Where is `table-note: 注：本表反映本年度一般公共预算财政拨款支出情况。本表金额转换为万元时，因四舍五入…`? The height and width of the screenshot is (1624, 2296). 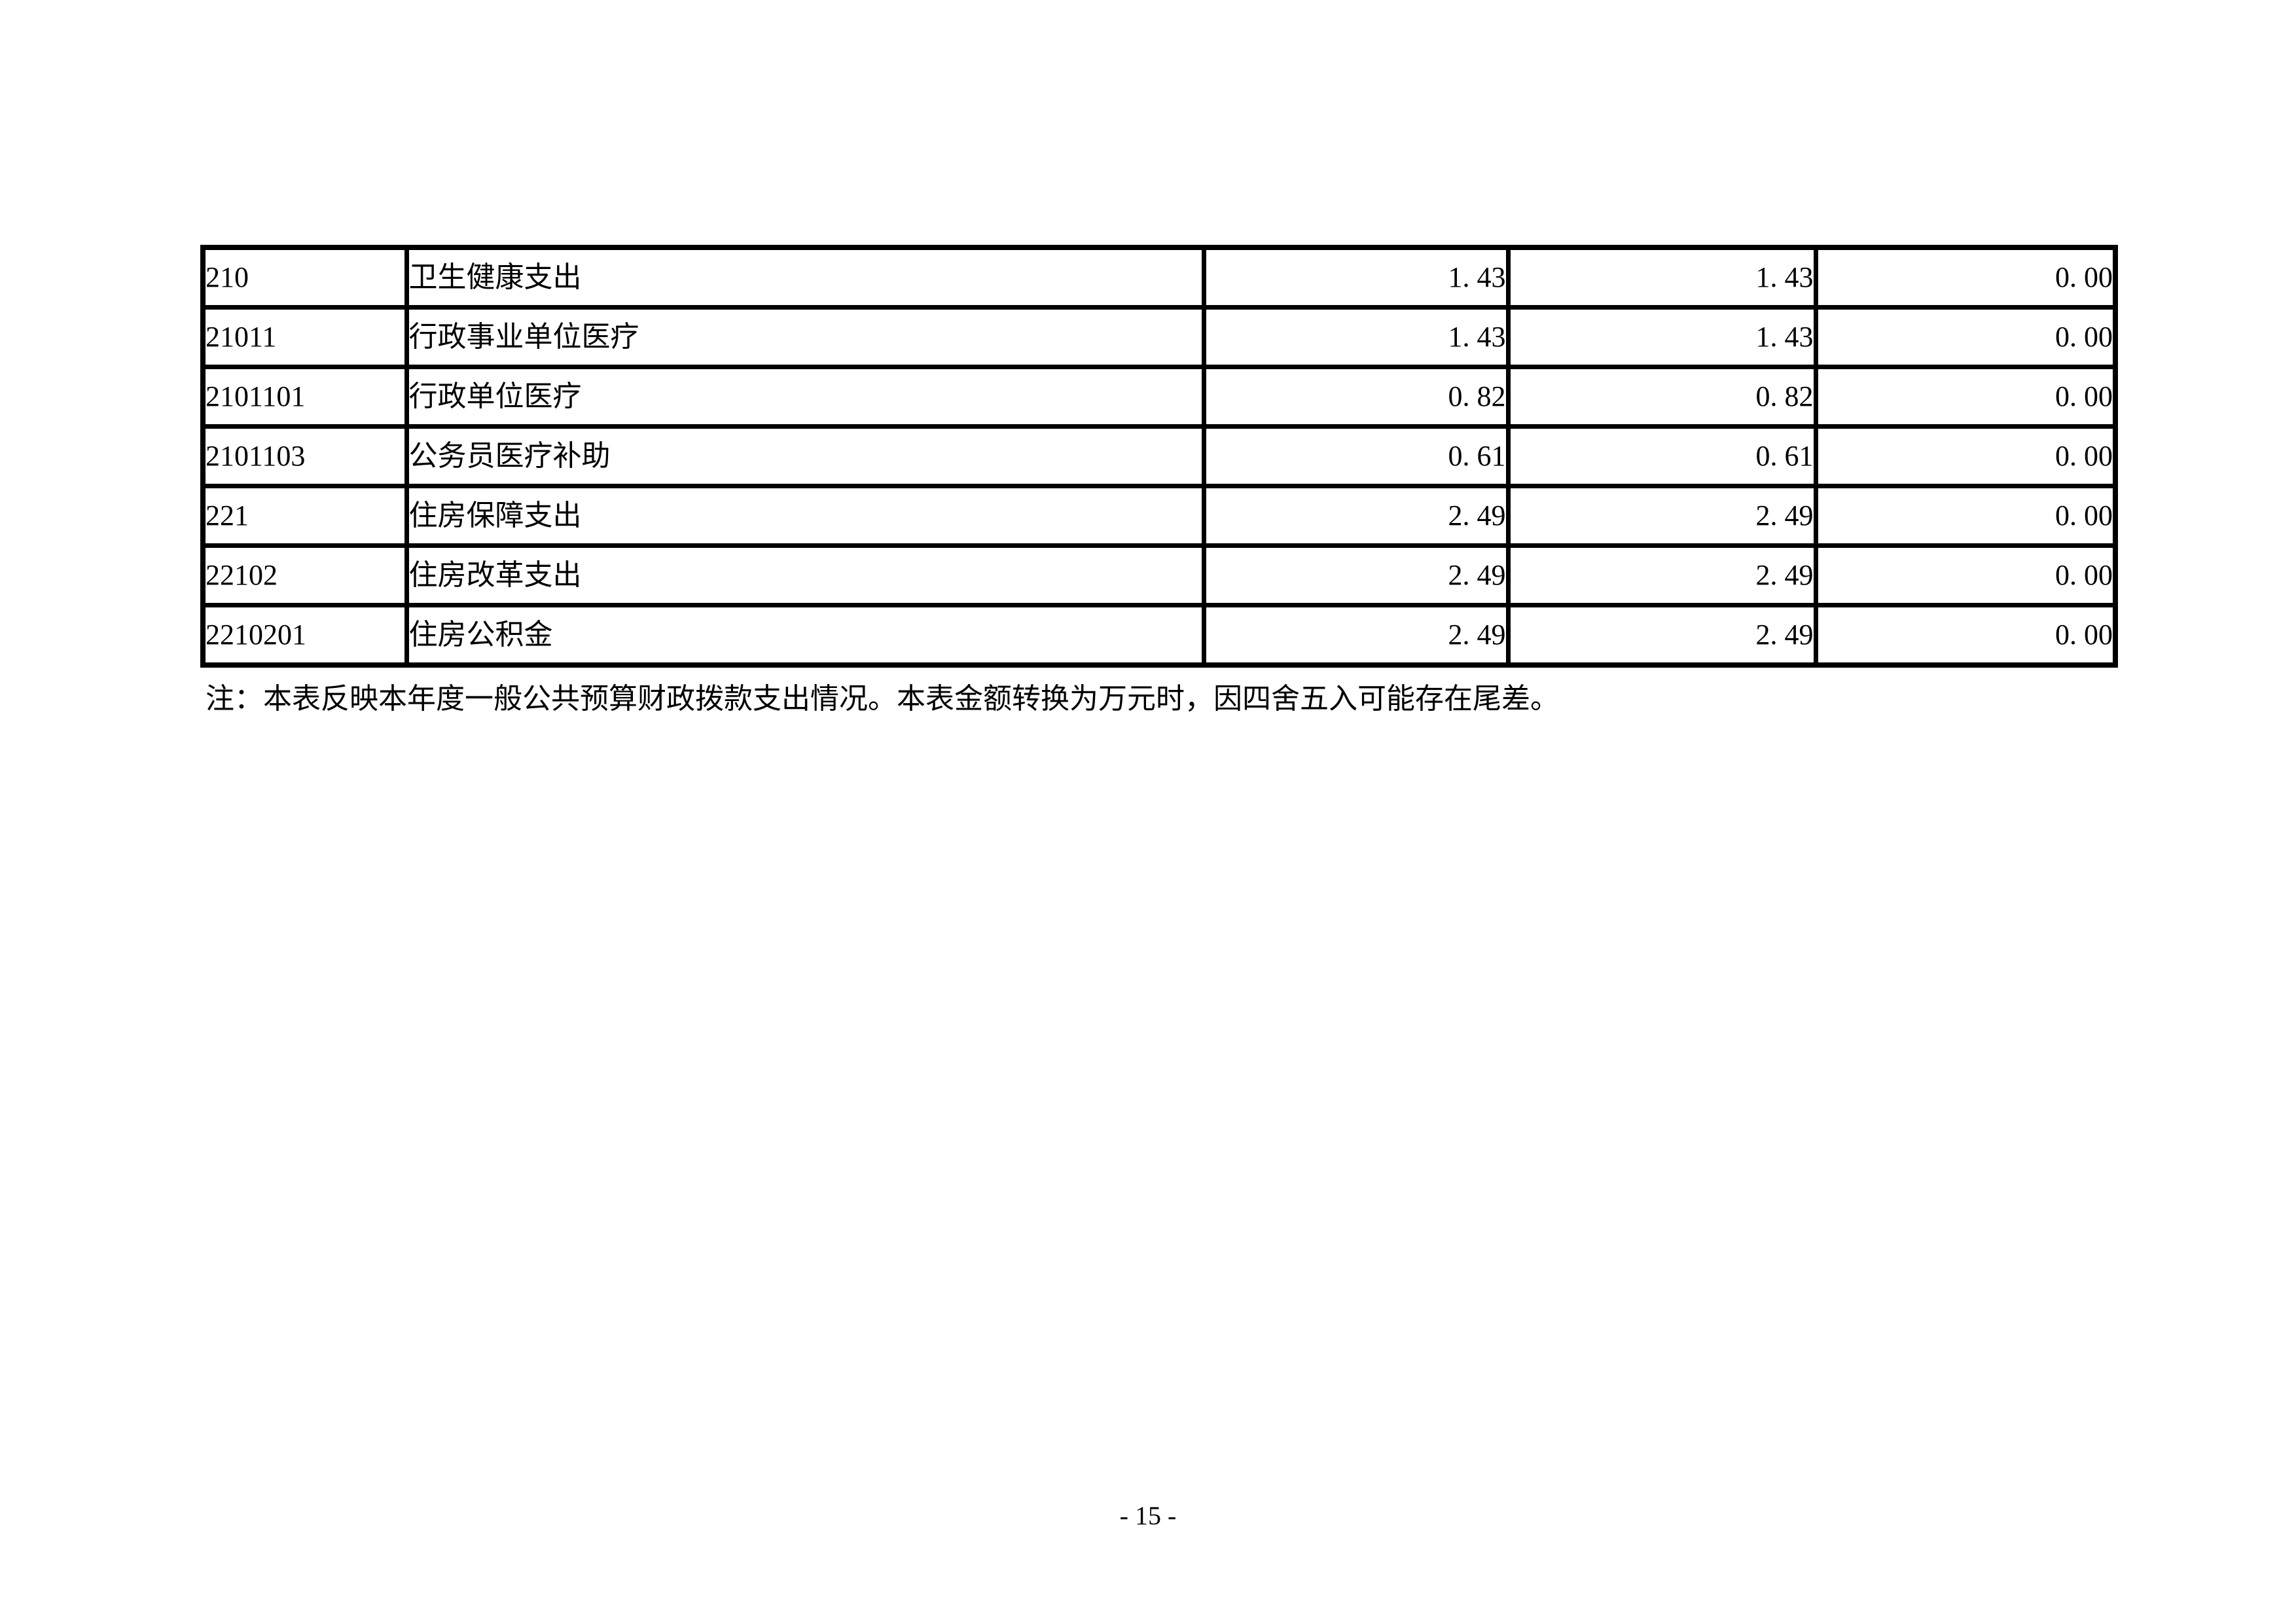 table-note: 注：本表反映本年度一般公共预算财政拨款支出情况。本表金额转换为万元时，因四舍五入… is located at coordinates (882, 699).